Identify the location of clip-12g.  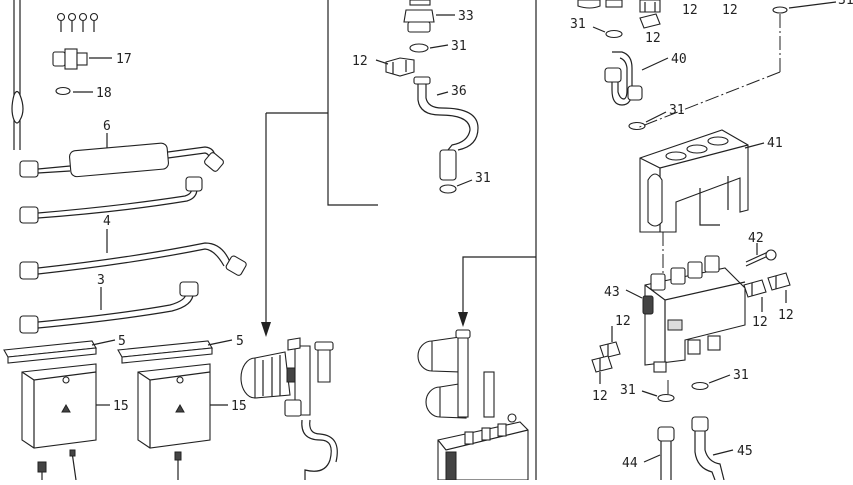
(610, 350).